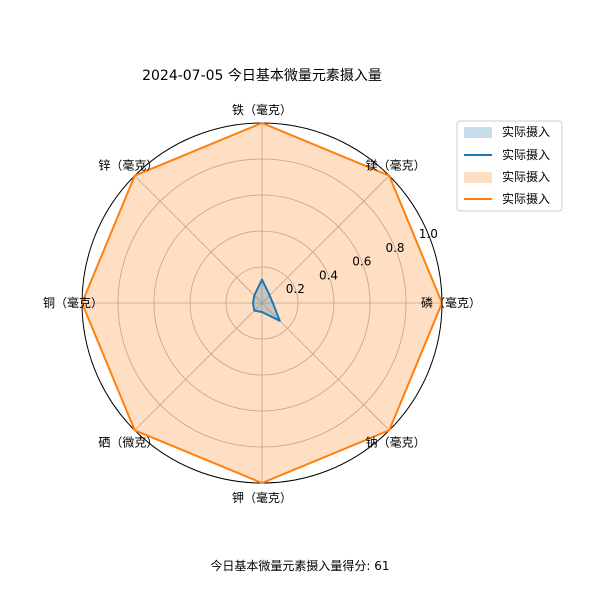 The height and width of the screenshot is (600, 600). What do you see at coordinates (128, 443) in the screenshot?
I see `axis-label-6: 硒（微克）` at bounding box center [128, 443].